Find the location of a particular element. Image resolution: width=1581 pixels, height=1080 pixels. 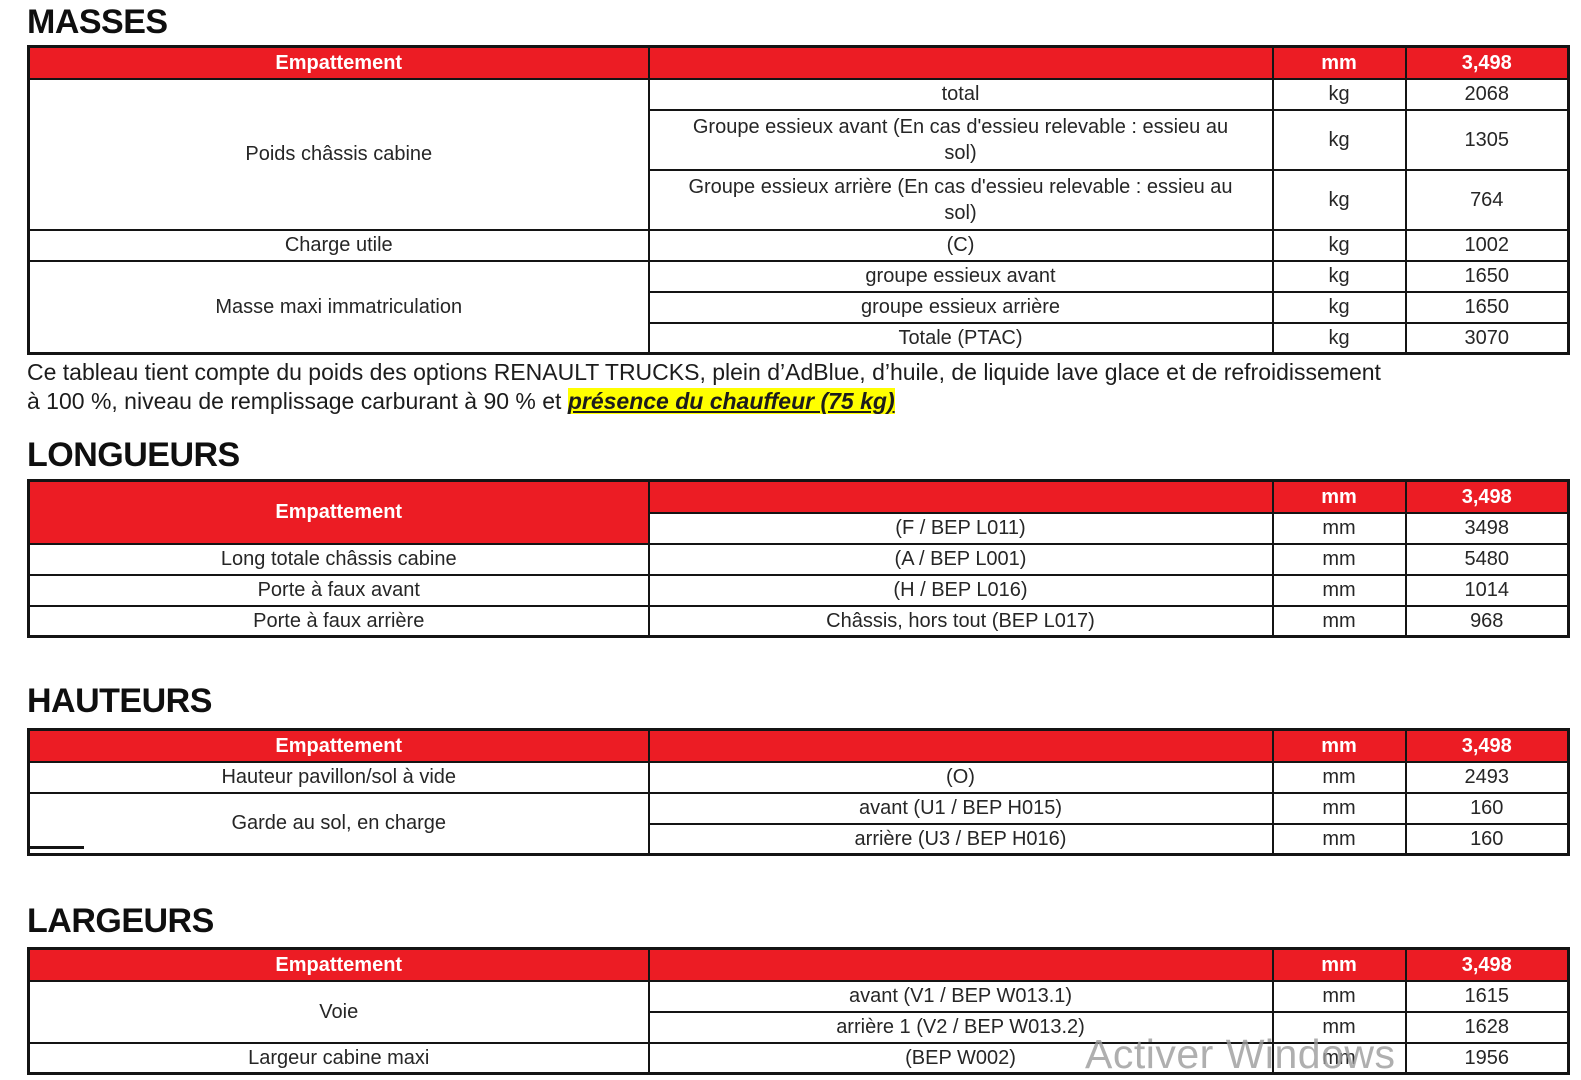

table-corner-artifact is located at coordinates (55, 844).